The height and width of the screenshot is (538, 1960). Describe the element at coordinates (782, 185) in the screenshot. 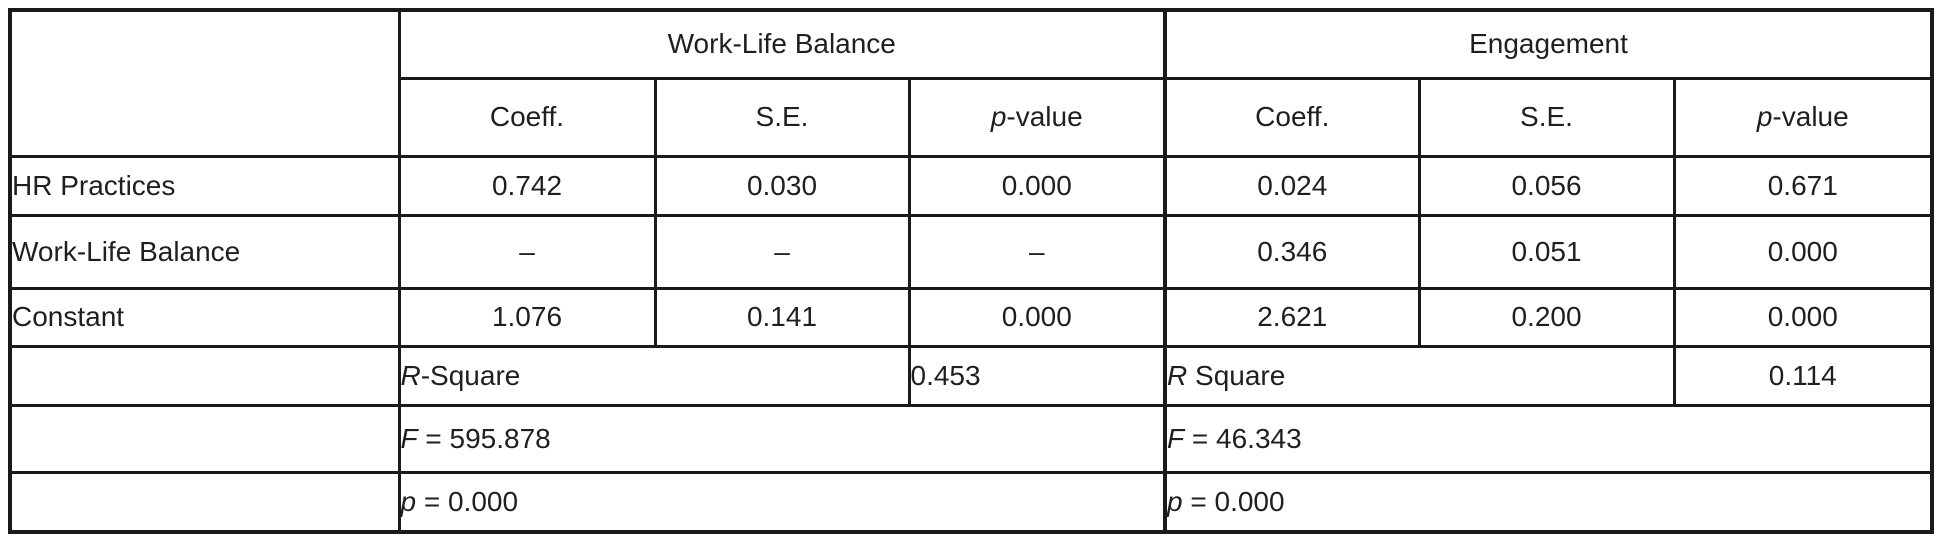

I see `cell-hr-wlb-se: 0.030` at that location.